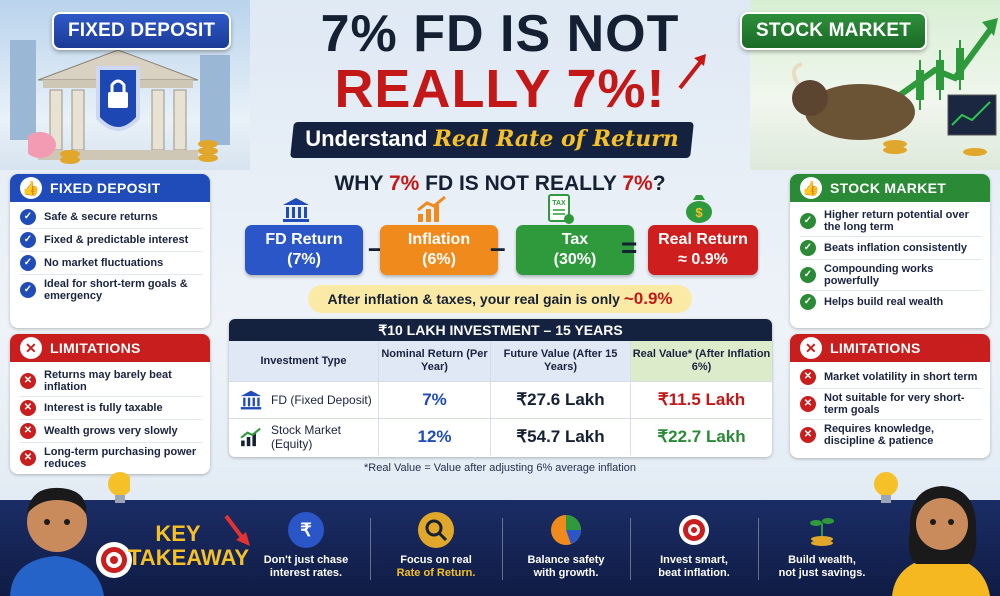  I want to click on takeaway-line2: with growth., so click(566, 573).